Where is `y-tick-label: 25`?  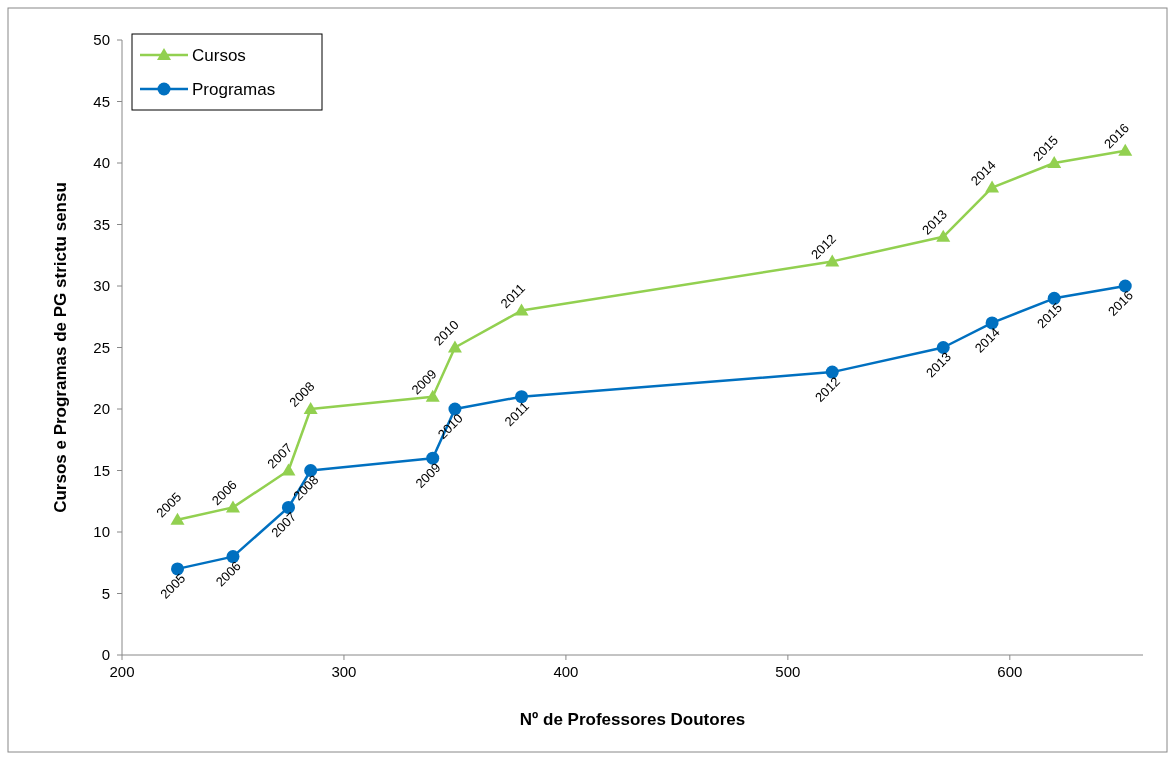 y-tick-label: 25 is located at coordinates (101, 347).